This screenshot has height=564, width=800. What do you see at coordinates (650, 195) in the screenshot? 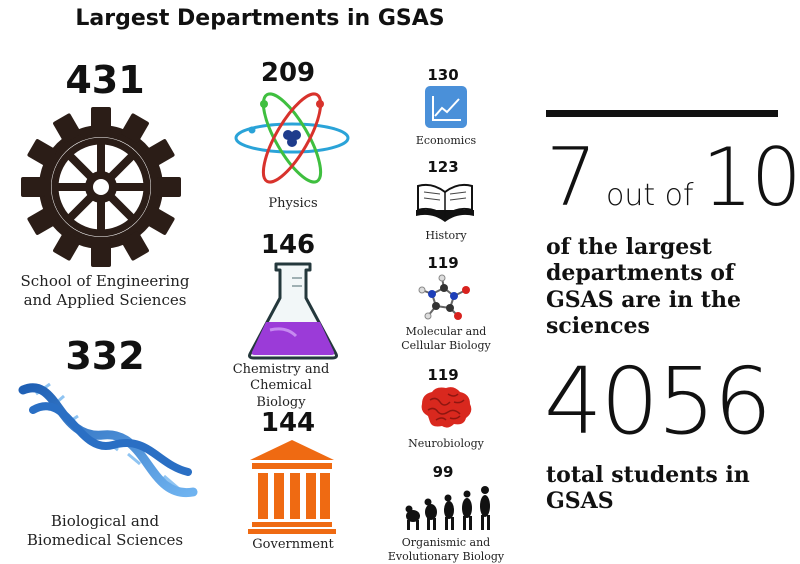
I see `ratio-separator: out of` at bounding box center [650, 195].